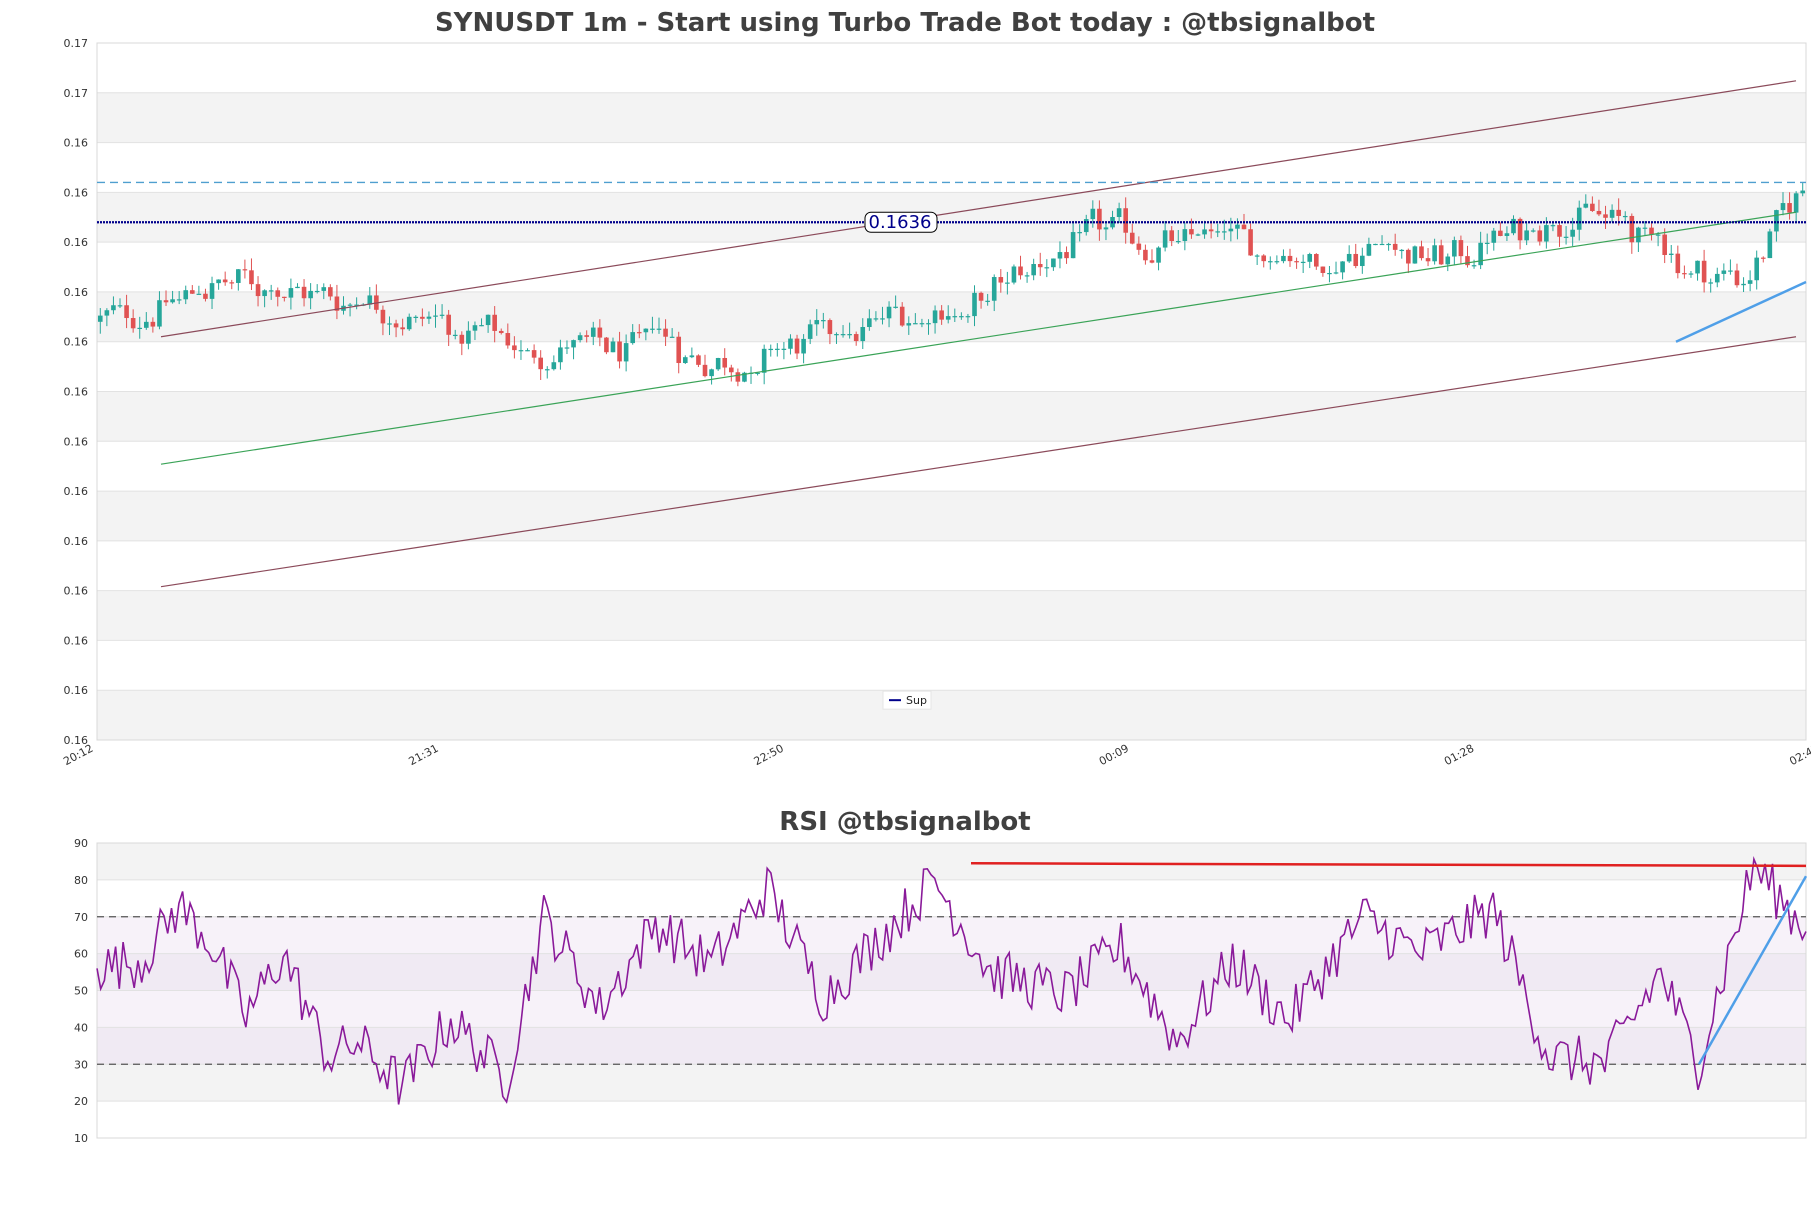 This screenshot has height=1208, width=1811. Describe the element at coordinates (76, 43) in the screenshot. I see `y-tick-label: 0.17` at that location.